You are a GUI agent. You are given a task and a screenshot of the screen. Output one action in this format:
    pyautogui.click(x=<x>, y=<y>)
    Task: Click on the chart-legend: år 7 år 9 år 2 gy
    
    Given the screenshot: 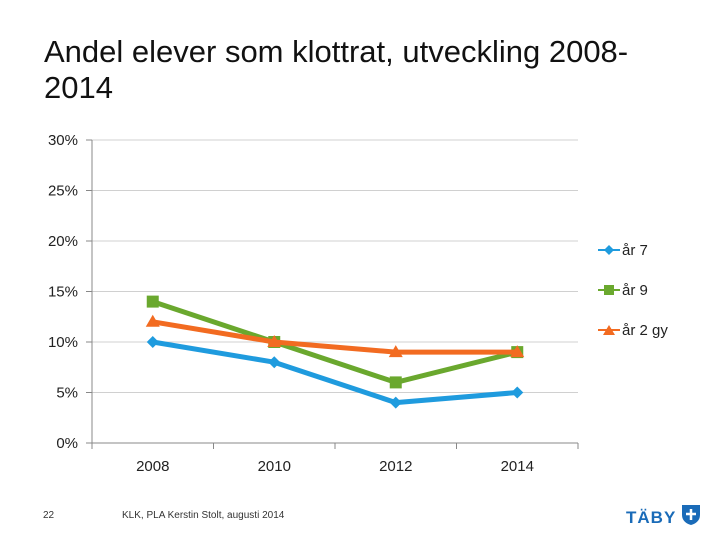 What is the action you would take?
    pyautogui.click(x=653, y=290)
    